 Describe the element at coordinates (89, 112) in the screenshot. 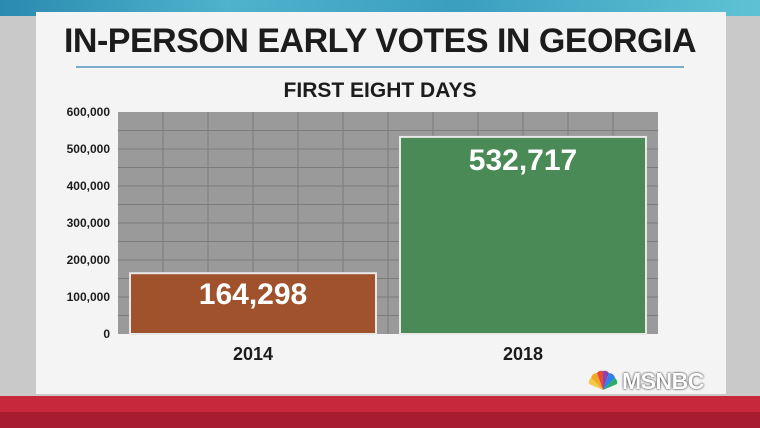

I see `y-tick-label: 600,000` at that location.